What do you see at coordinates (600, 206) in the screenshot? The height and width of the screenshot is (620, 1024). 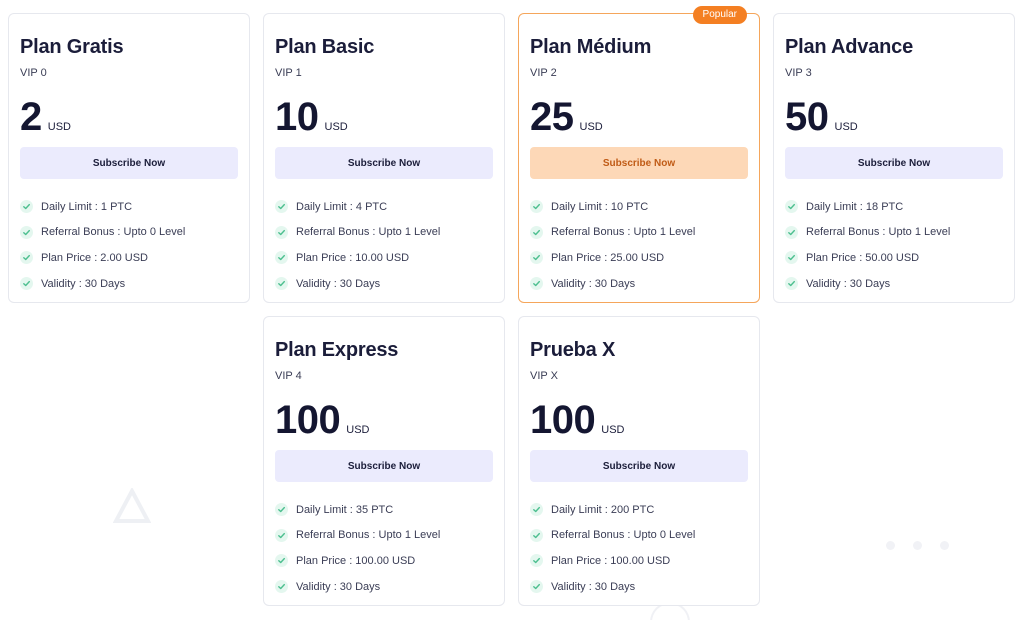 I see `feature-text: Daily Limit : 10 PTC` at bounding box center [600, 206].